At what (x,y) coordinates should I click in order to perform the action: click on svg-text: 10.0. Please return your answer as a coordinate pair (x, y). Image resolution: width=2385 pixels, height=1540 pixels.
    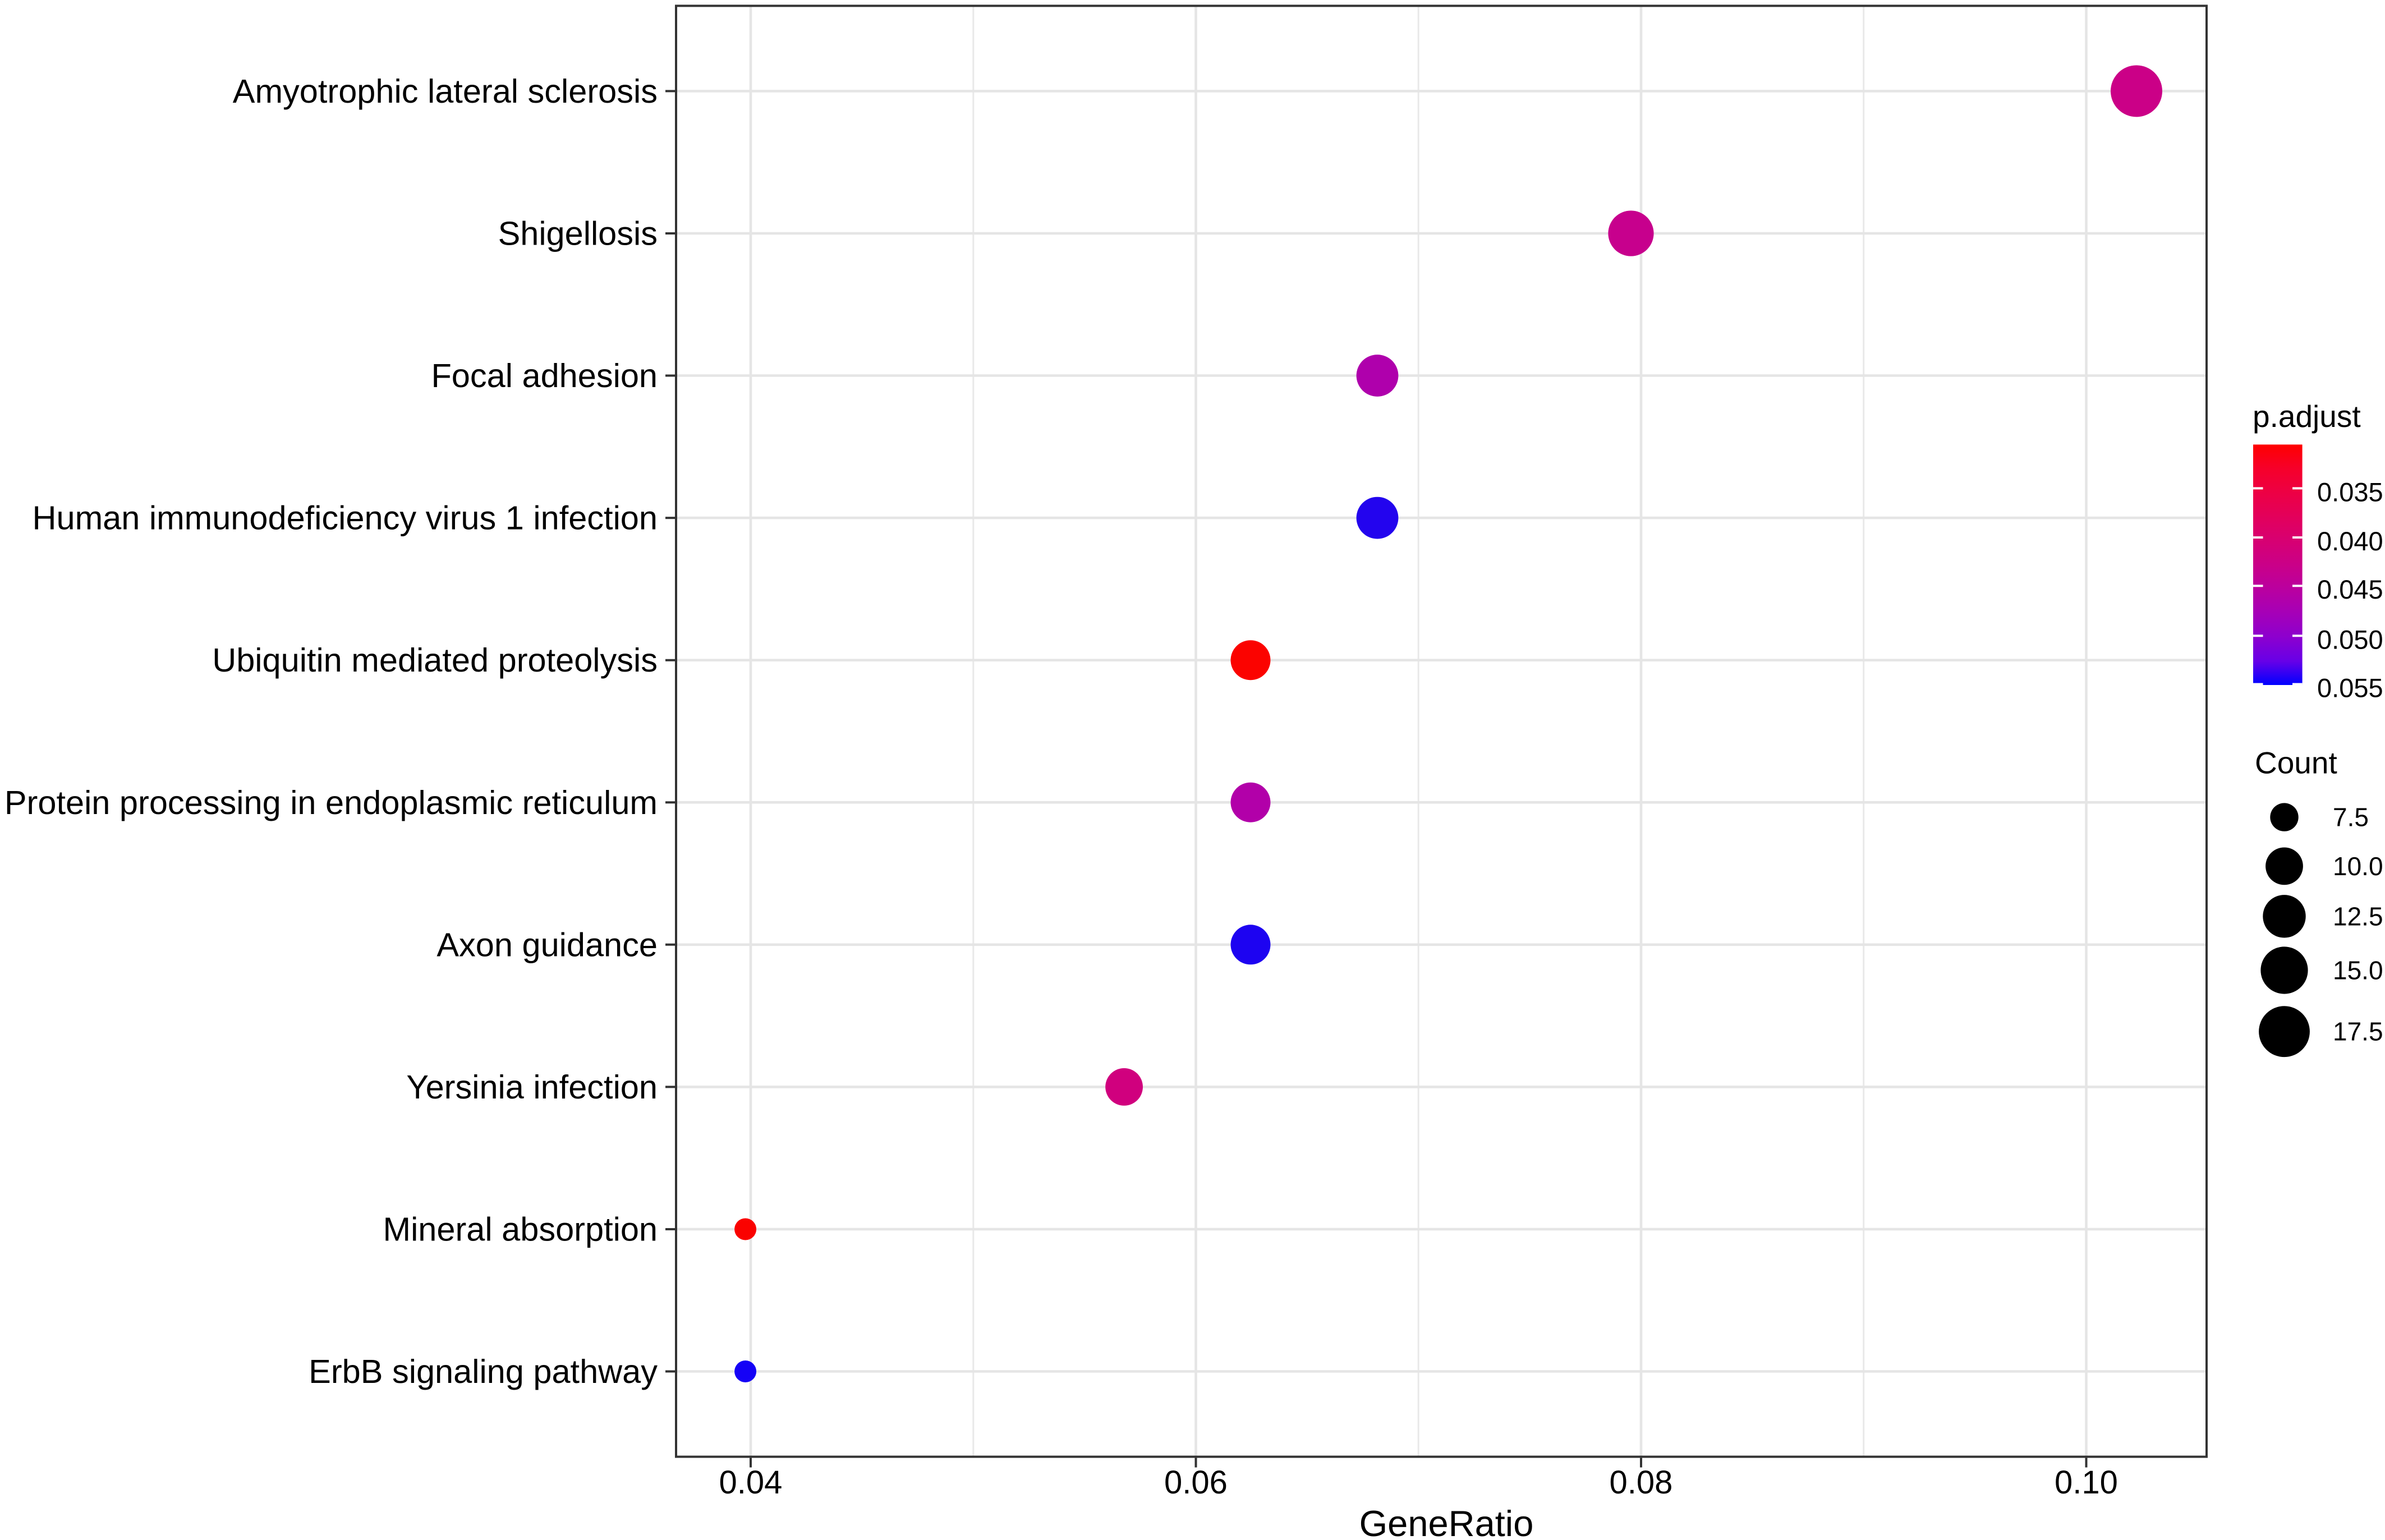
    Looking at the image, I should click on (2358, 866).